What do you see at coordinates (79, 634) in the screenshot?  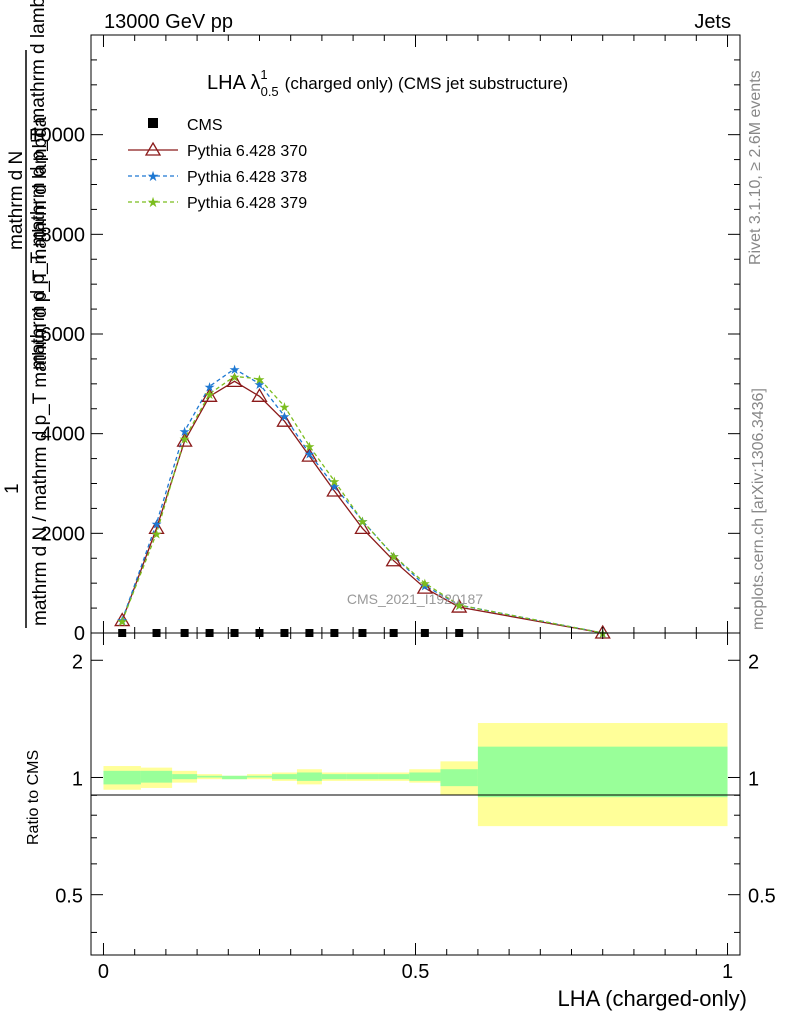 I see `y-tick-label: 0` at bounding box center [79, 634].